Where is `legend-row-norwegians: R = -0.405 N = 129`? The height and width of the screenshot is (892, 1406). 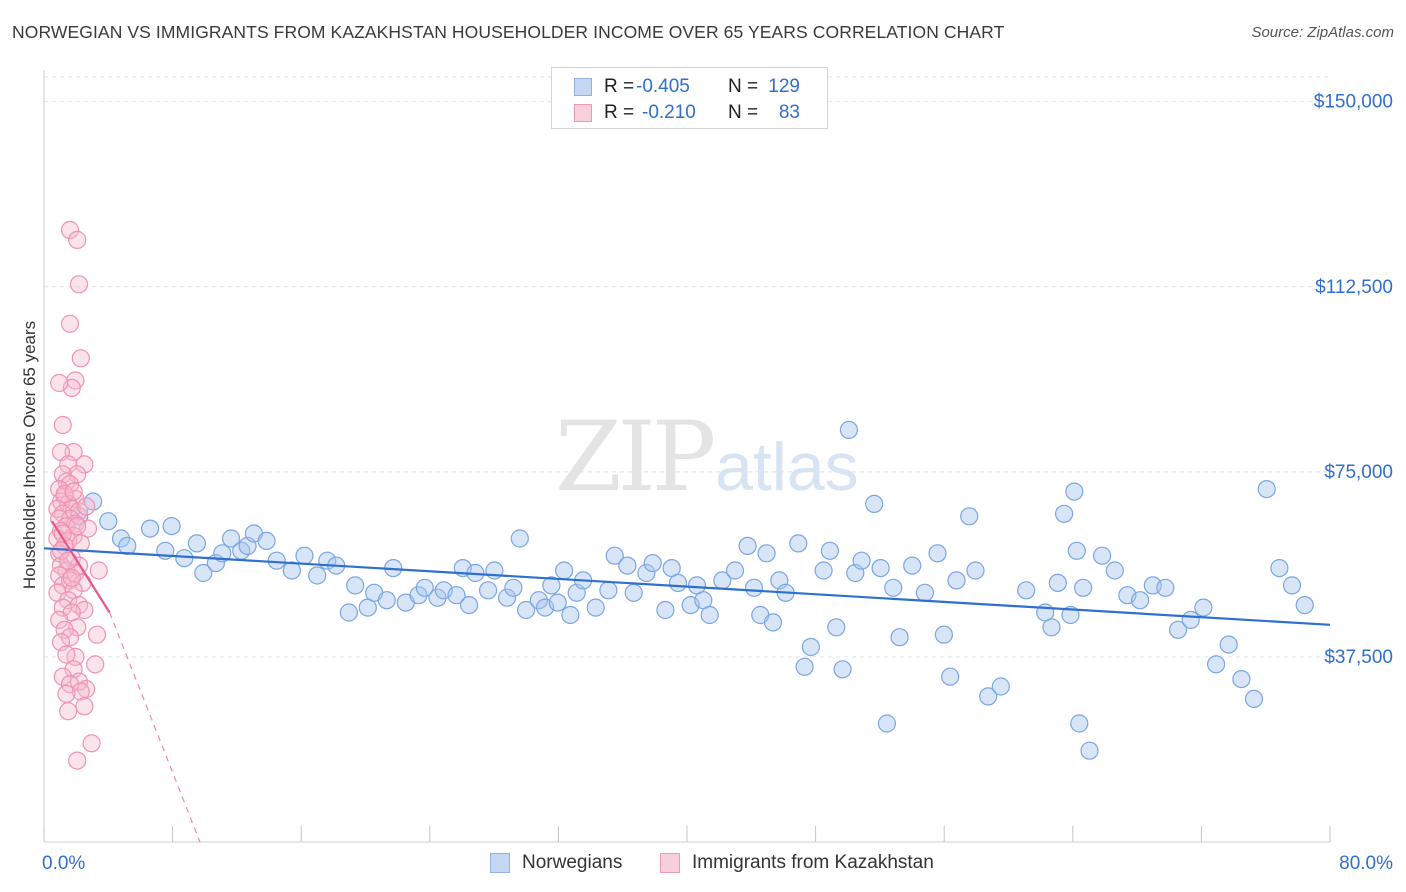 legend-row-norwegians: R = -0.405 N = 129 is located at coordinates (687, 87).